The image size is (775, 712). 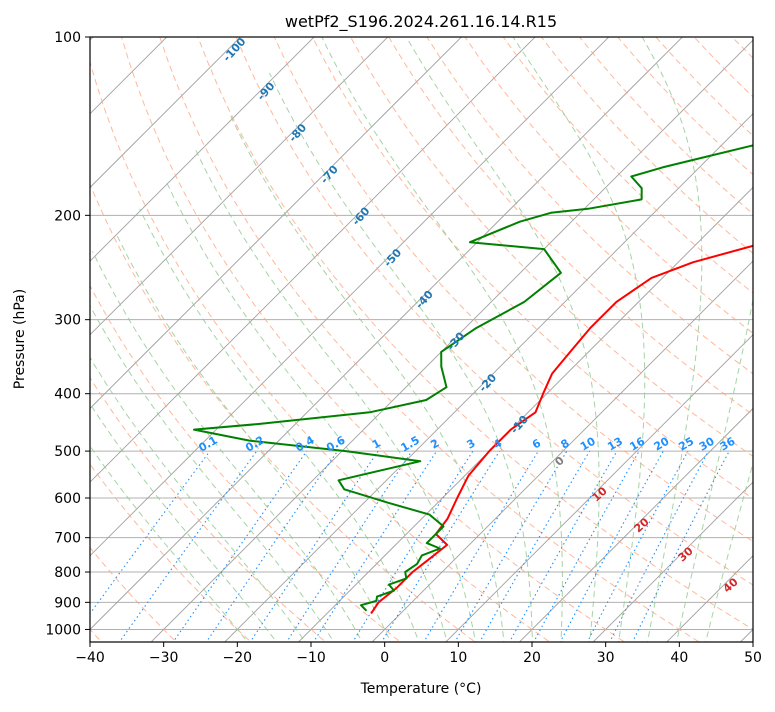 I want to click on x-tick-label-3: −10, so click(x=311, y=658).